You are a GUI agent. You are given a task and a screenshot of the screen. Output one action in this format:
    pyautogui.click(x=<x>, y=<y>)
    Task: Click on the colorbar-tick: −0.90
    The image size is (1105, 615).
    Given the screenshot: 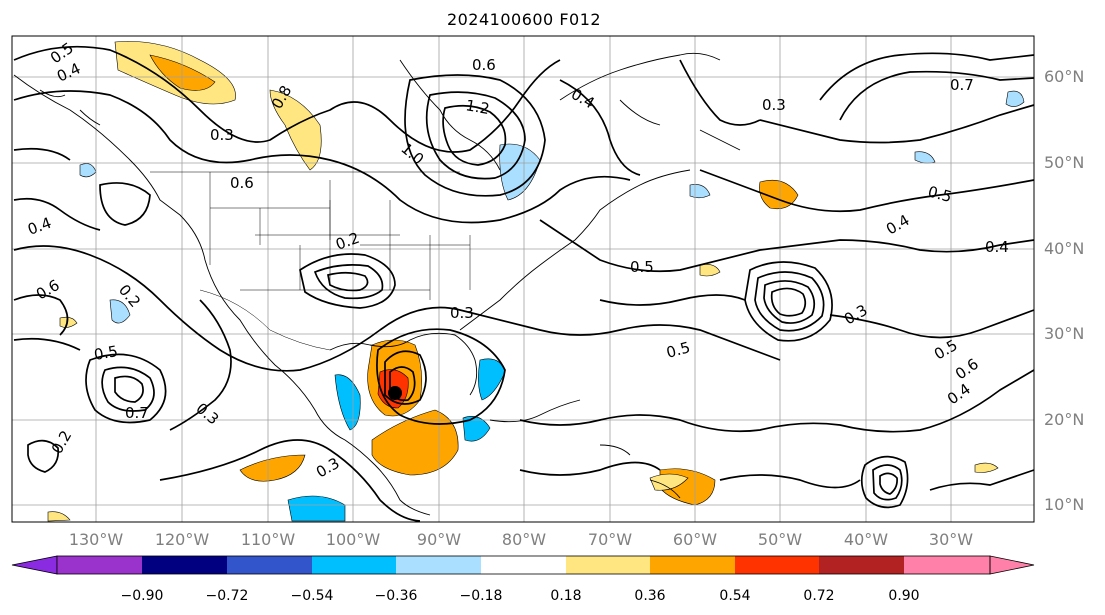 What is the action you would take?
    pyautogui.click(x=142, y=596)
    